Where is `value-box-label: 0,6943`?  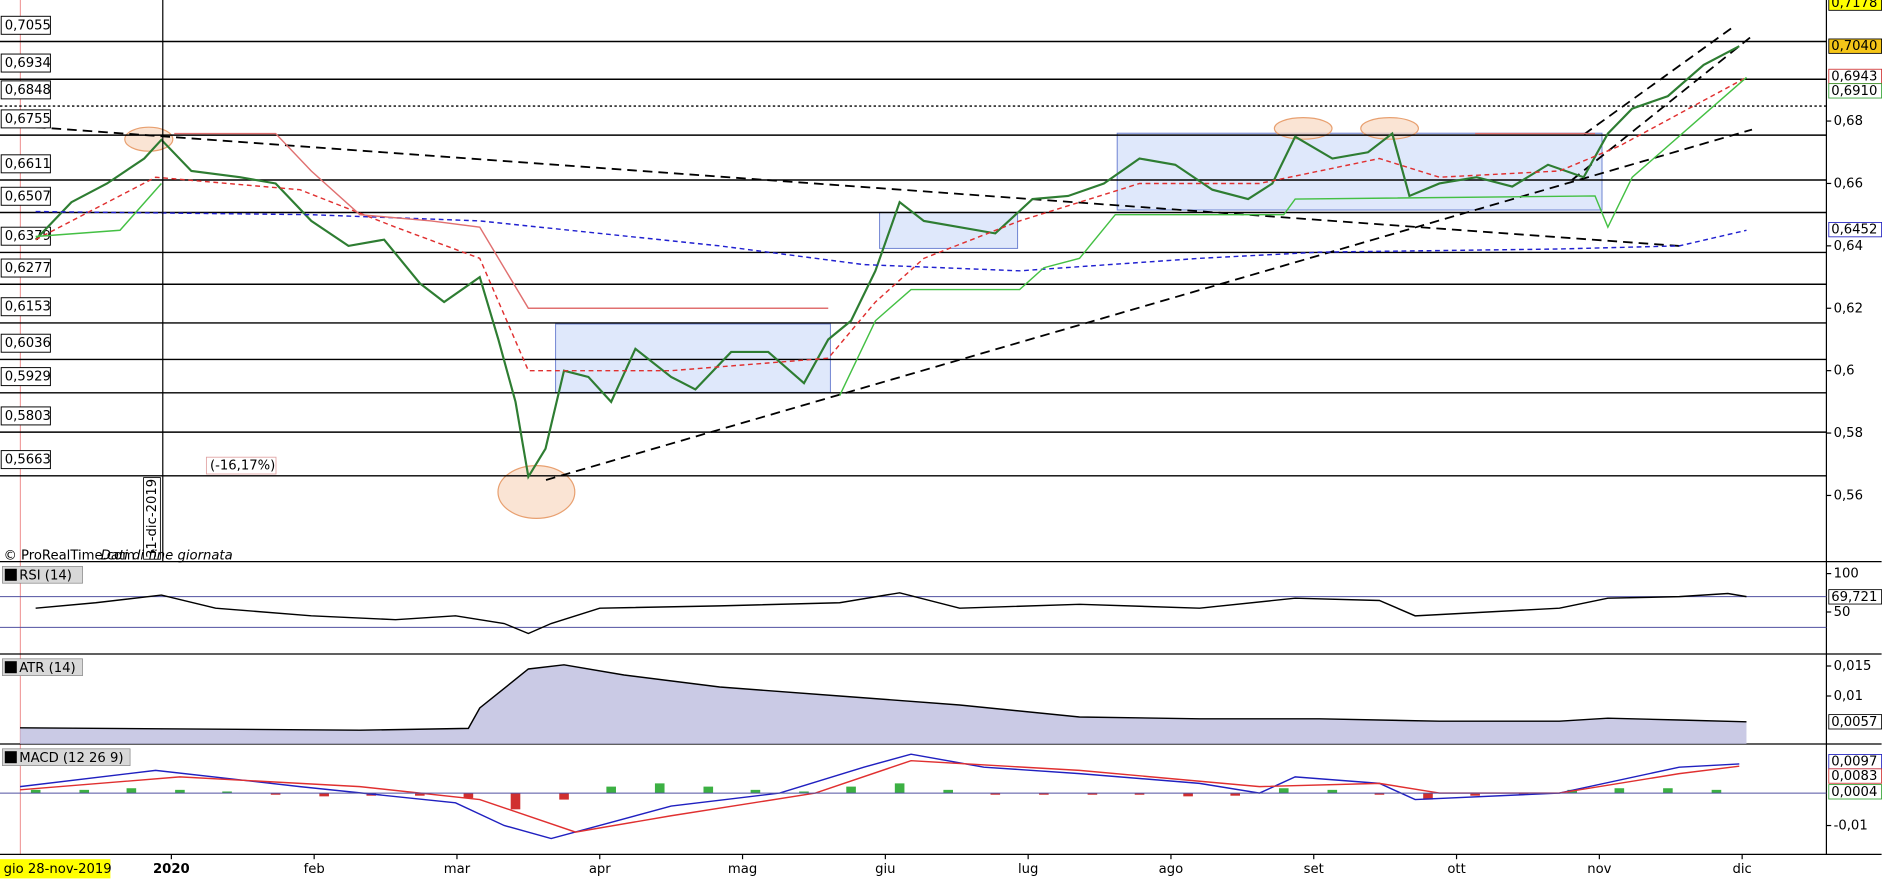 value-box-label: 0,6943 is located at coordinates (1854, 76).